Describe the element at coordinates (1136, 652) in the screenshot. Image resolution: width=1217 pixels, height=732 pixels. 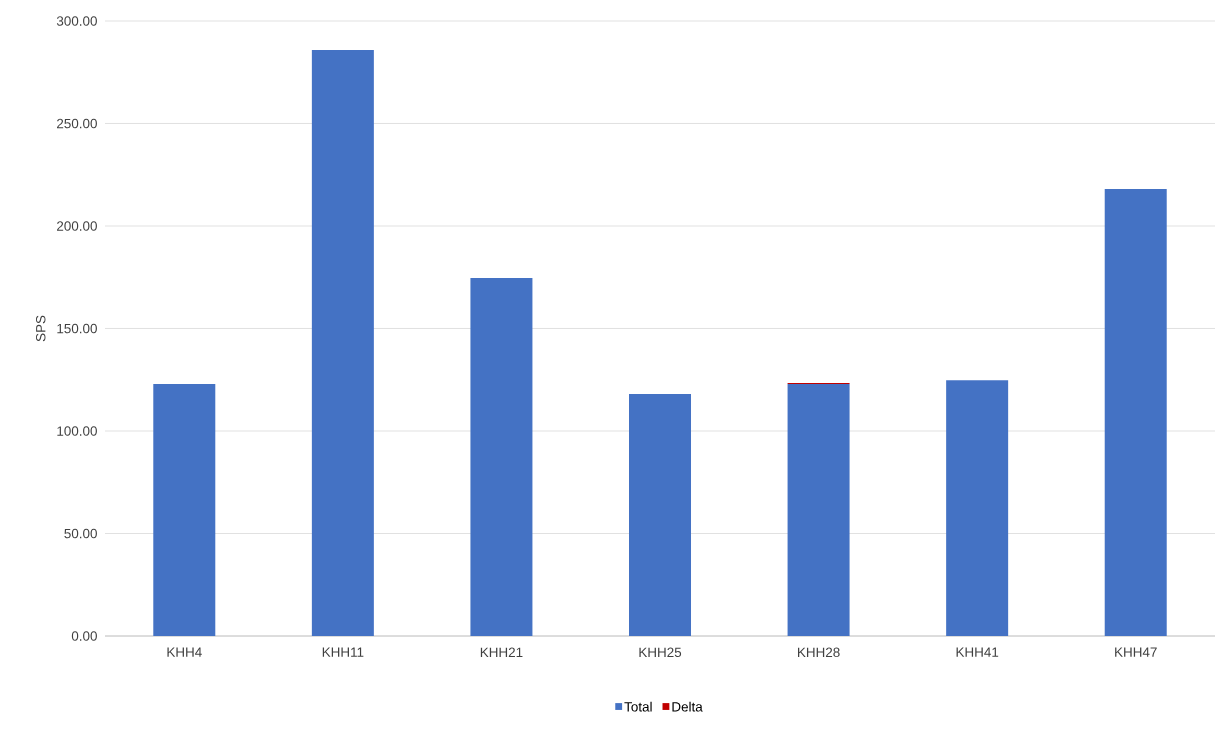
I see `x-tick-label: KHH47` at that location.